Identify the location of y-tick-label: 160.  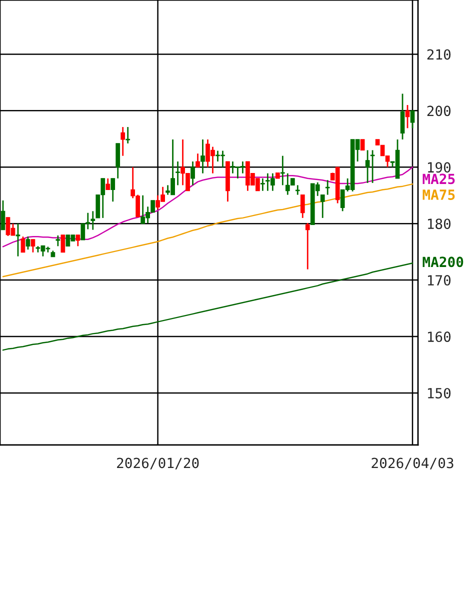
(439, 337).